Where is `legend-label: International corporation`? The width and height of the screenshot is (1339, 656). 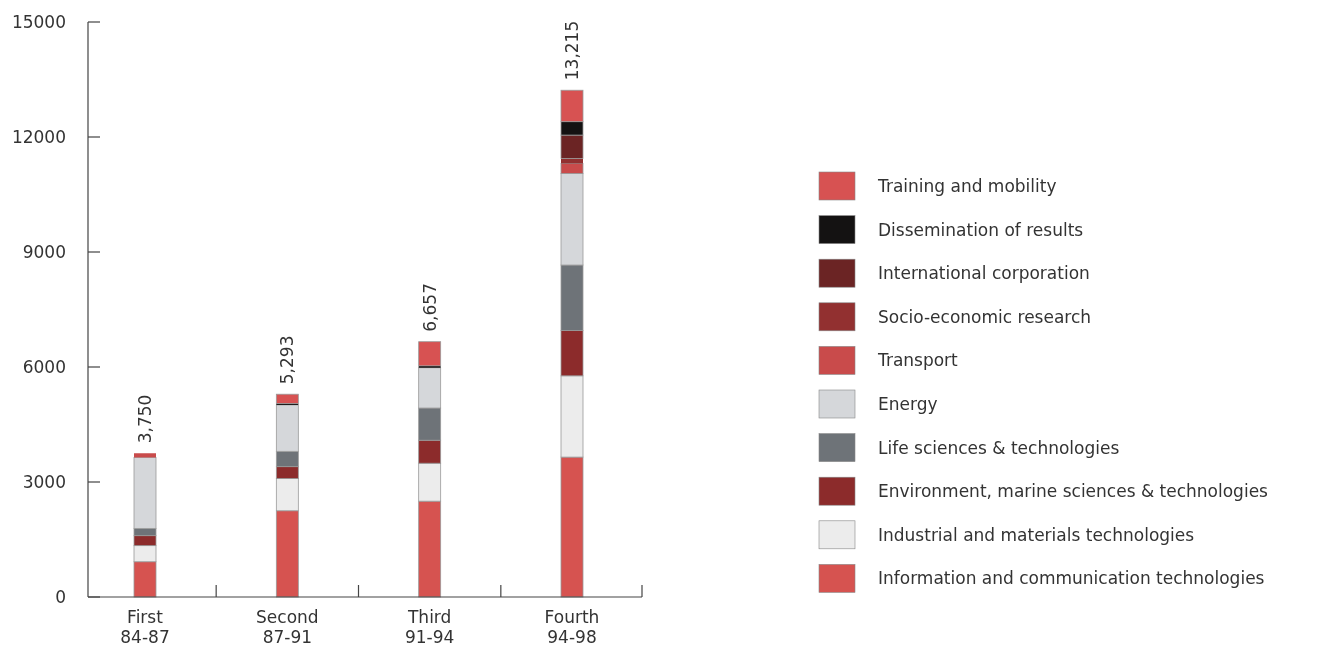
legend-label: International corporation is located at coordinates (984, 273).